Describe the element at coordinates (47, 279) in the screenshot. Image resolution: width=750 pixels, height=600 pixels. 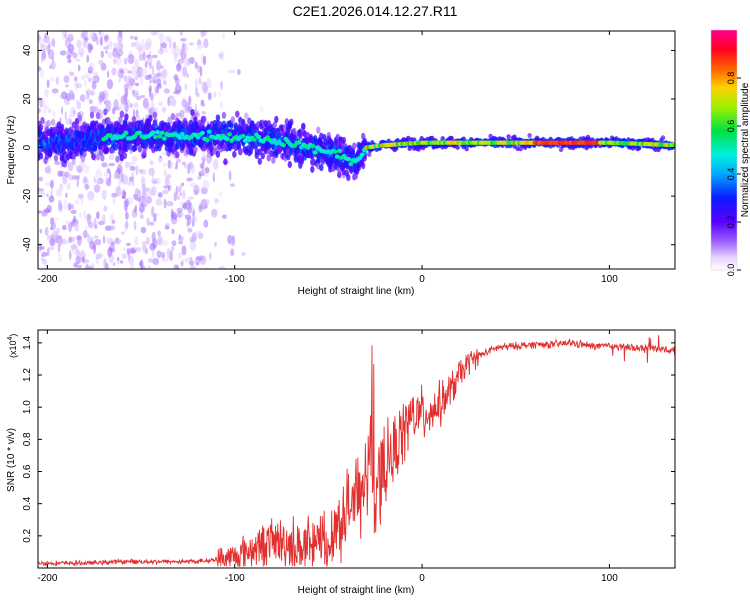
I see `x-tick-label: -200` at that location.